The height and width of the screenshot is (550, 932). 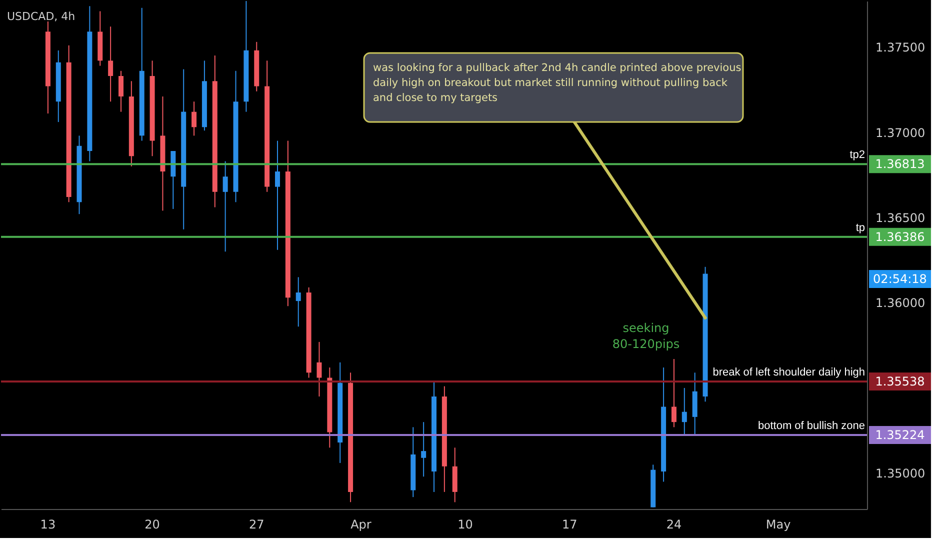 I want to click on y-tick-label: 1.35000, so click(x=901, y=473).